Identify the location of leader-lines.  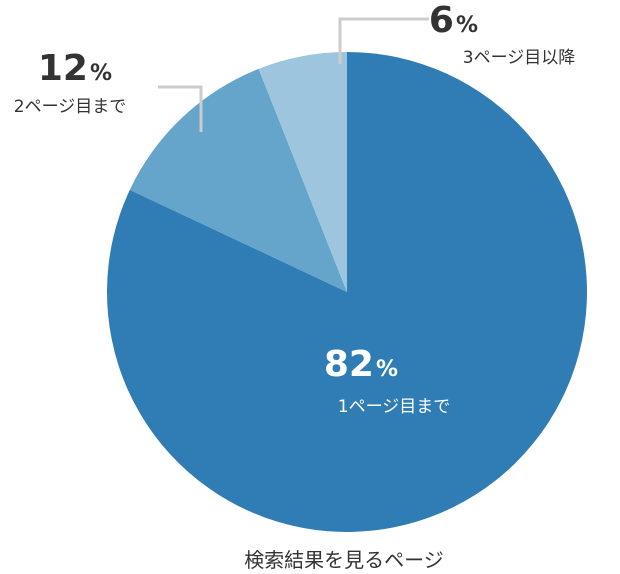
(293, 74).